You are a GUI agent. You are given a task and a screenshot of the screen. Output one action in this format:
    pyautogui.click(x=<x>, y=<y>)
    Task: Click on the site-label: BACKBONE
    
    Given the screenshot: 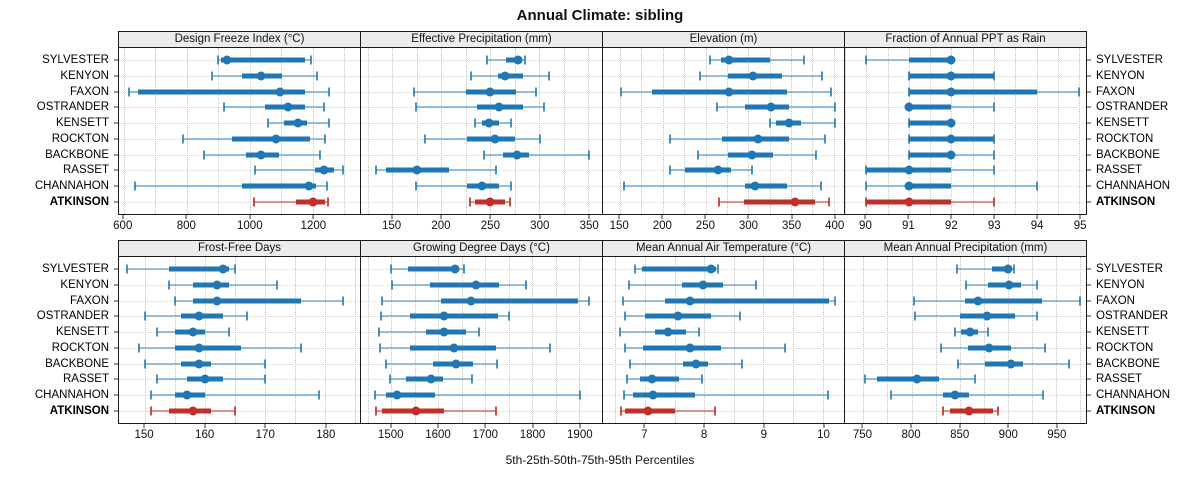 What is the action you would take?
    pyautogui.click(x=1128, y=154)
    